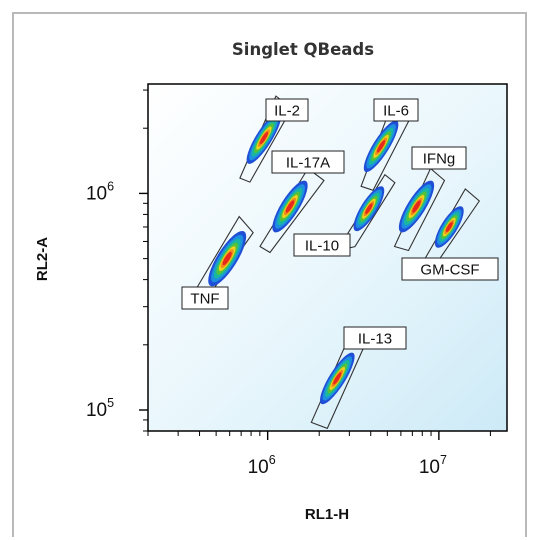 Image resolution: width=547 pixels, height=540 pixels. I want to click on population-gm-csf, so click(449, 227).